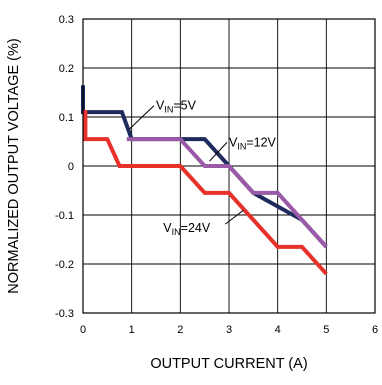 The width and height of the screenshot is (382, 385). What do you see at coordinates (66, 20) in the screenshot?
I see `y-tick-label-0: 0.3` at bounding box center [66, 20].